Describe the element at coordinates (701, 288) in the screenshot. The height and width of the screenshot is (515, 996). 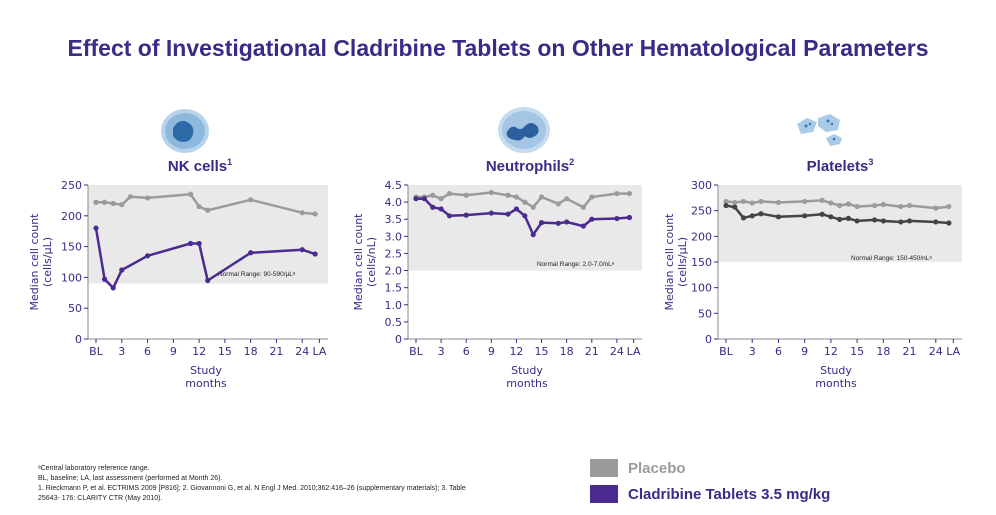
I see `y-tick-label: 100` at that location.